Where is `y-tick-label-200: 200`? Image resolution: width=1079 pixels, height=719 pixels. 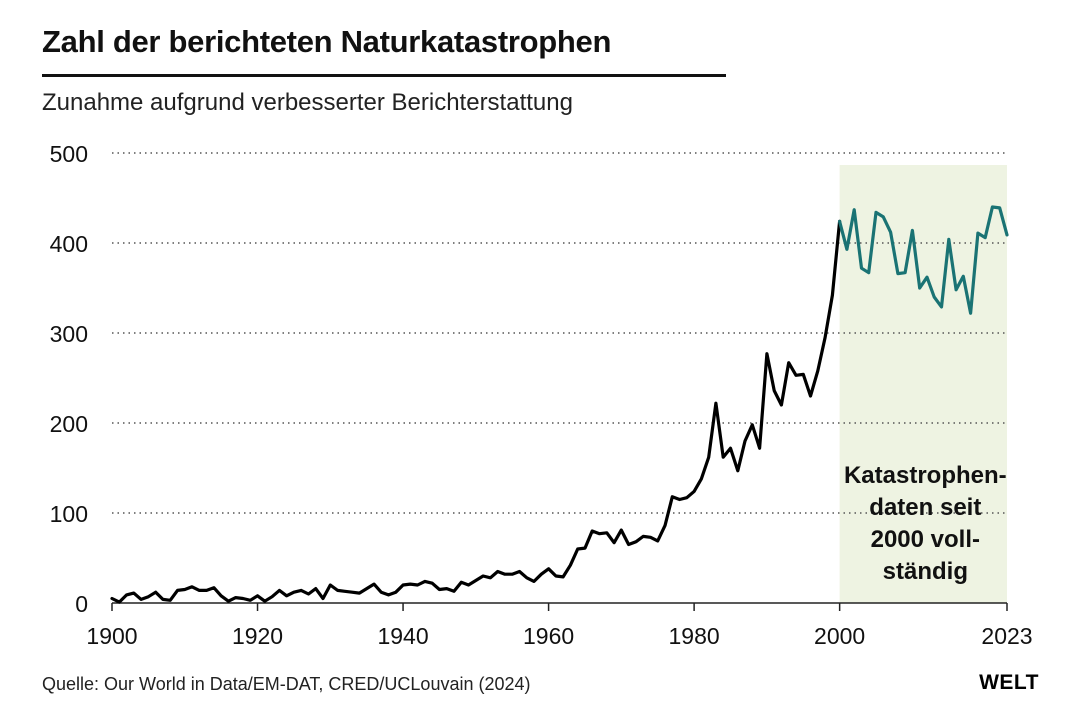 y-tick-label-200: 200 is located at coordinates (69, 424).